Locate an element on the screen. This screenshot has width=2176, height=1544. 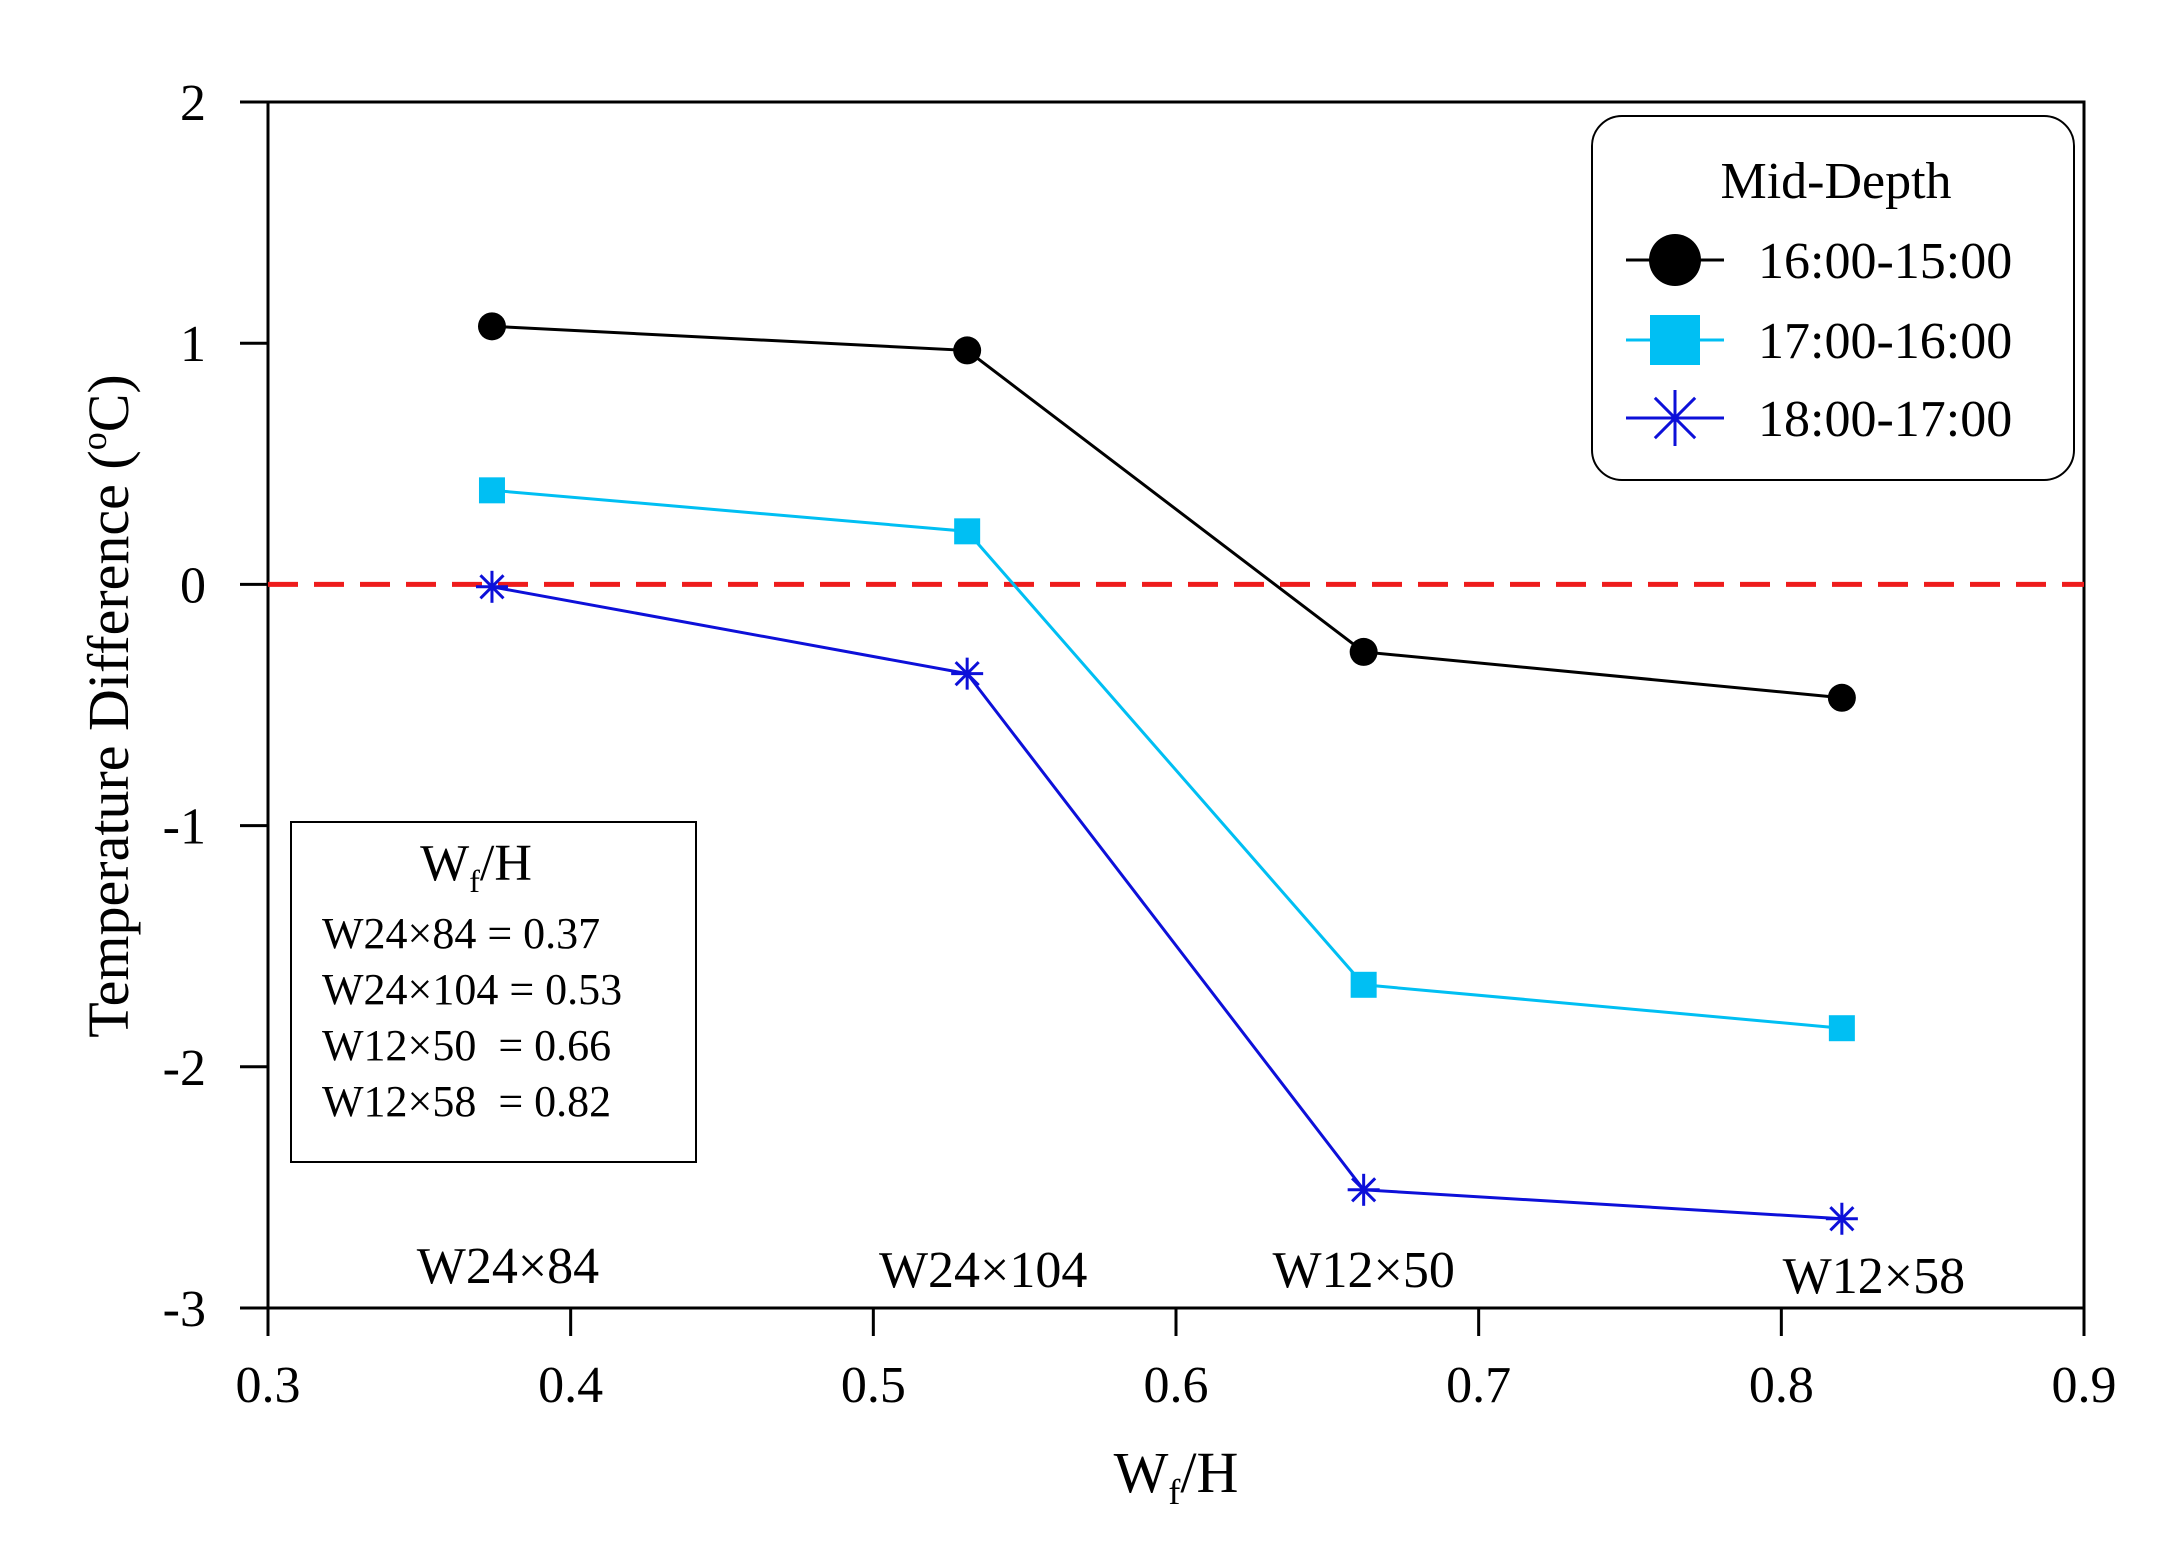
x-tick-label: 0.4 is located at coordinates (570, 1385).